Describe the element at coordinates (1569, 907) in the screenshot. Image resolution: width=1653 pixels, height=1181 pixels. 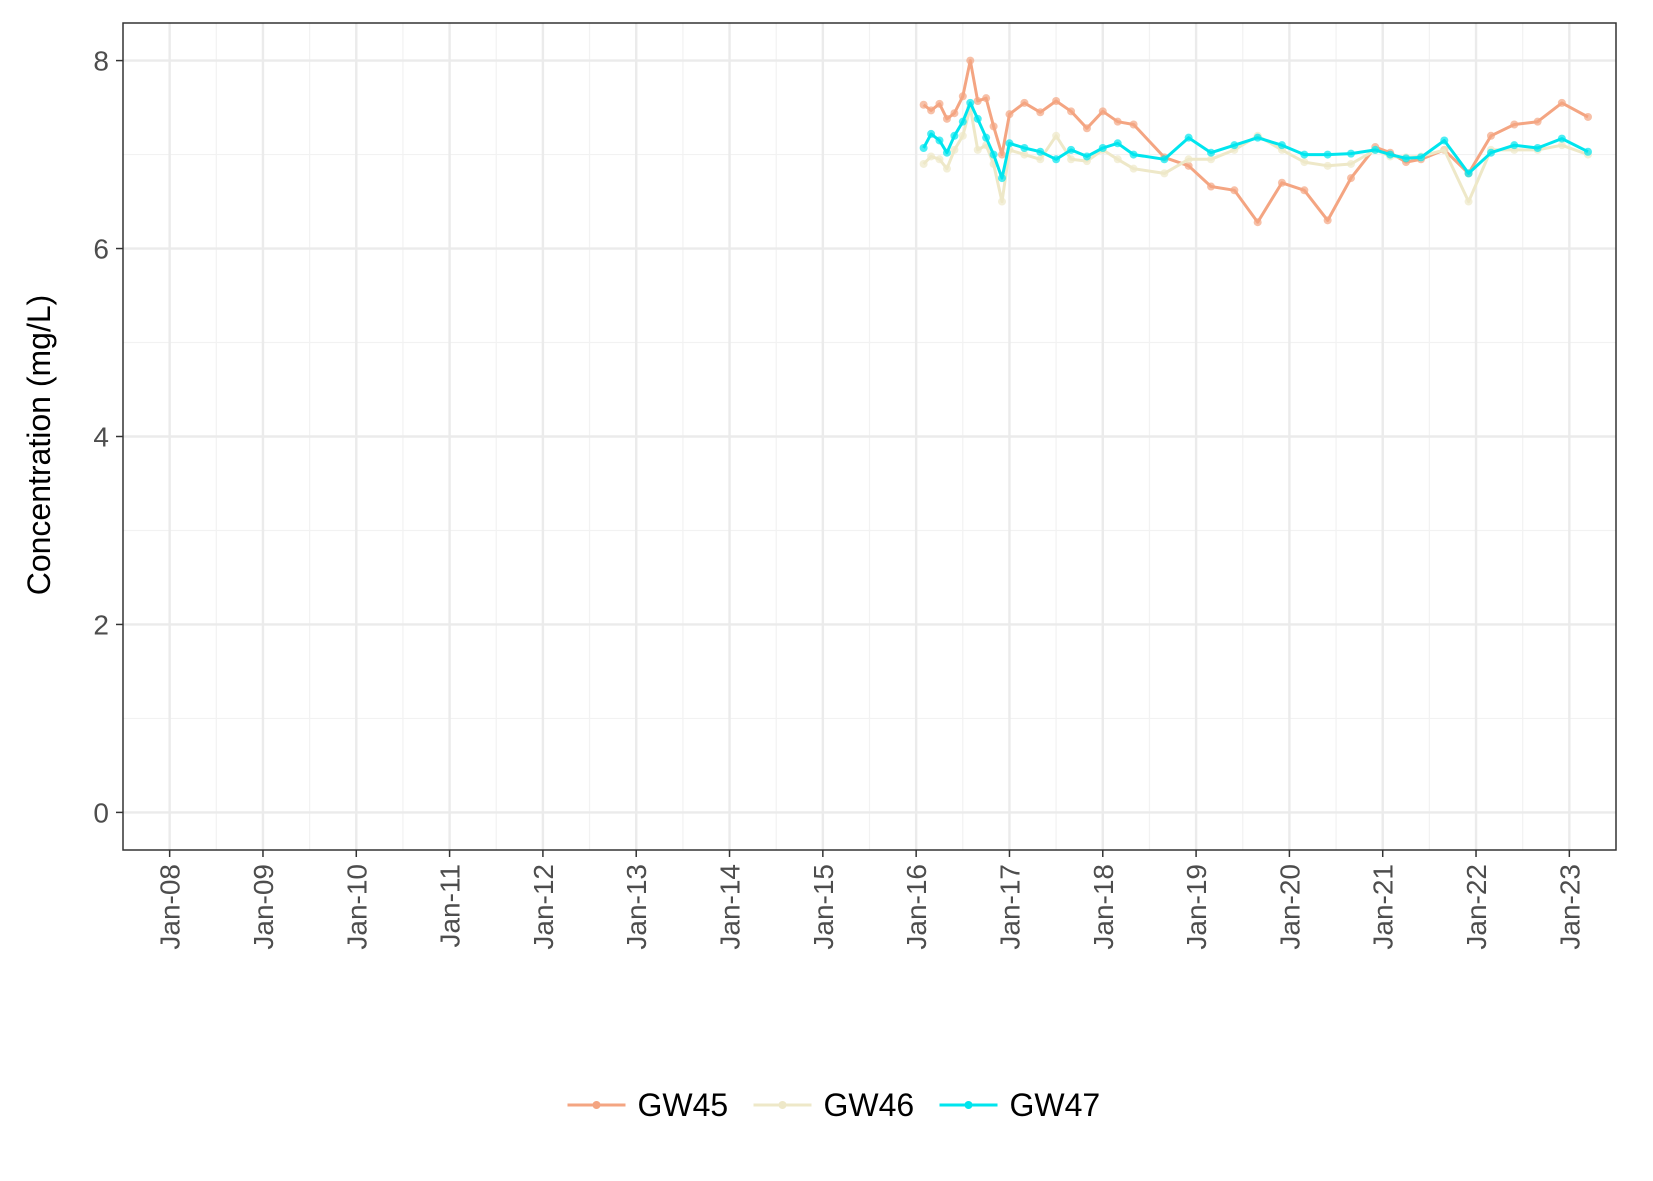
I see `x-tick-label: Jan-23` at that location.